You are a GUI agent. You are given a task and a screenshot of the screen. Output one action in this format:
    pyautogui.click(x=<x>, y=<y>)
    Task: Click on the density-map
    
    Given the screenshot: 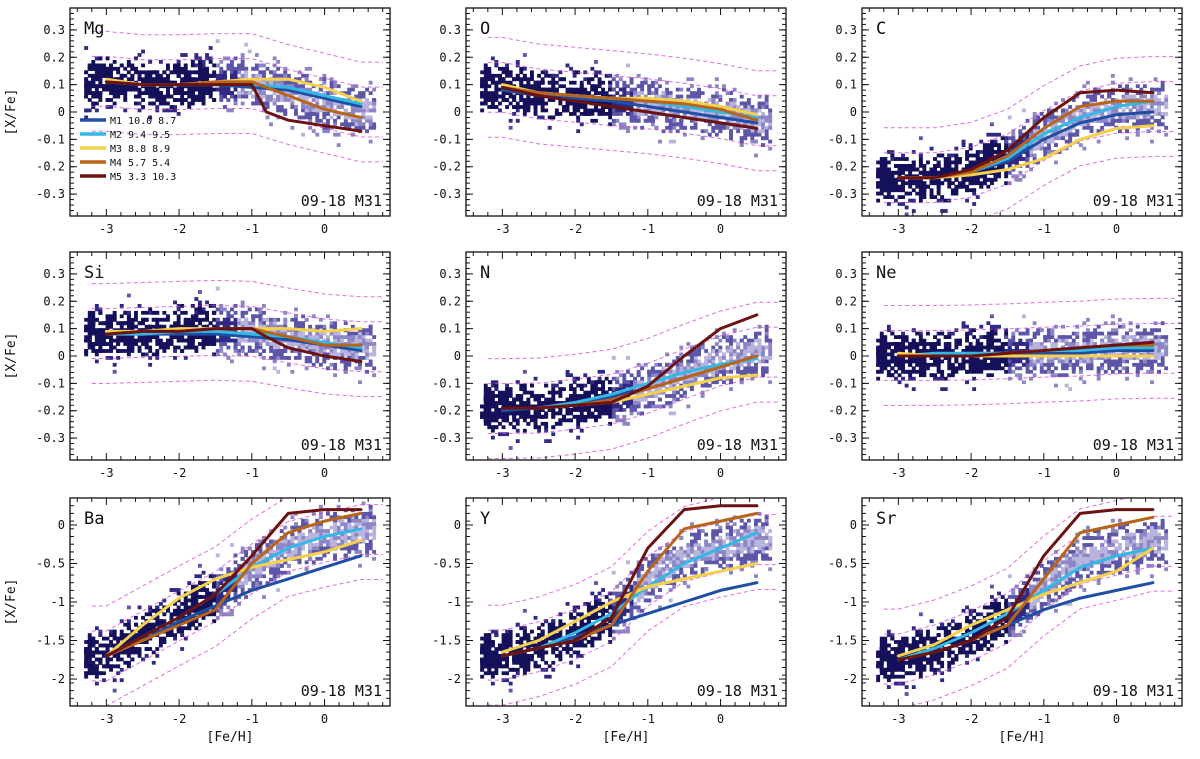 What is the action you would take?
    pyautogui.click(x=230, y=597)
    